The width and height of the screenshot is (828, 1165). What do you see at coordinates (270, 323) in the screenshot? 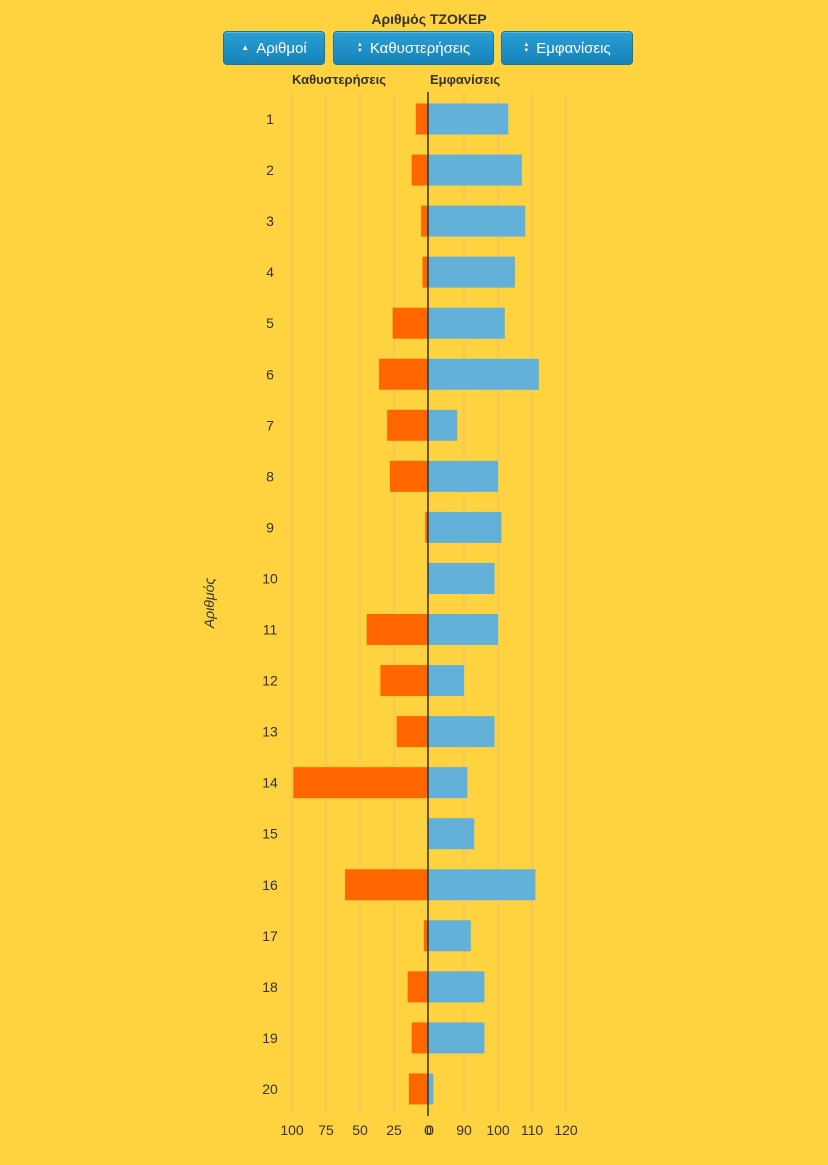
I see `category-label: 5` at bounding box center [270, 323].